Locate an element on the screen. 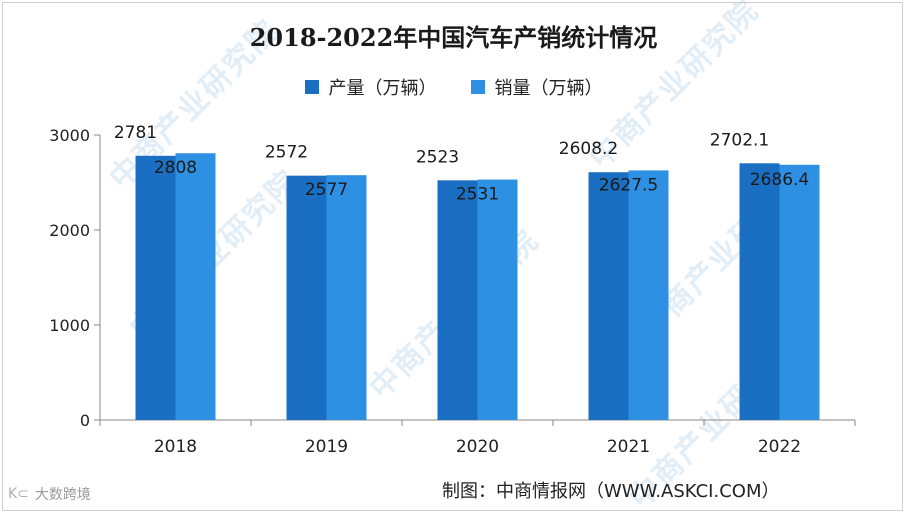 The image size is (907, 517). chart-title: 2018-2022年中国汽车产销统计情况 is located at coordinates (453, 37).